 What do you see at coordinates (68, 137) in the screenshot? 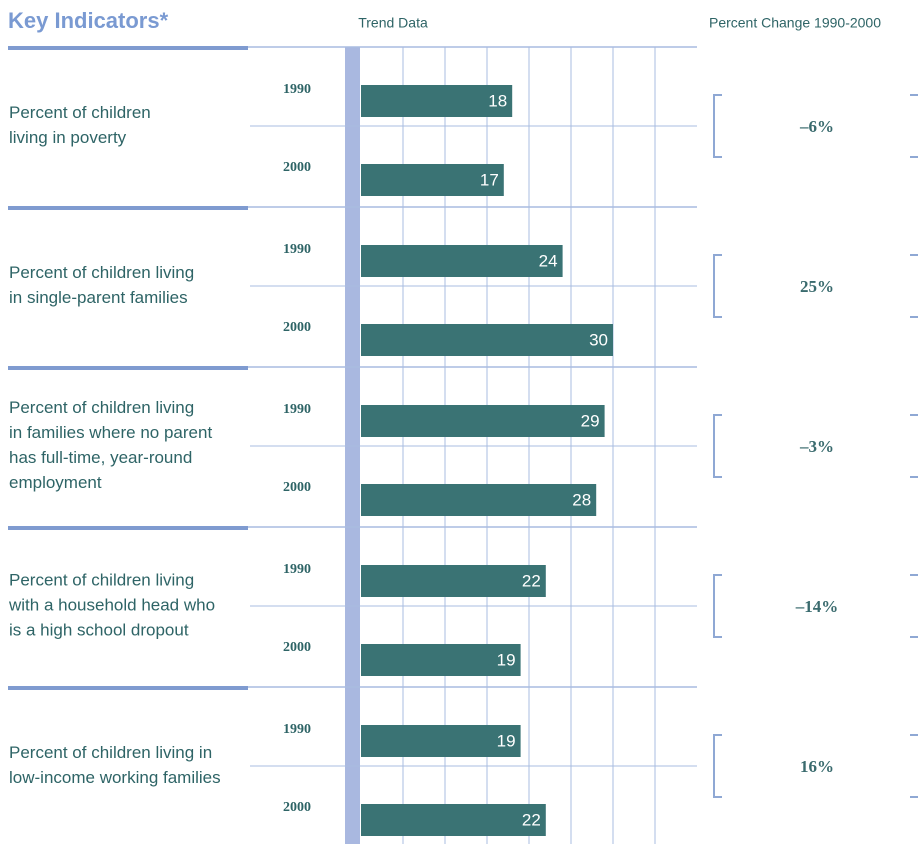
I see `indicator-label: living in poverty` at bounding box center [68, 137].